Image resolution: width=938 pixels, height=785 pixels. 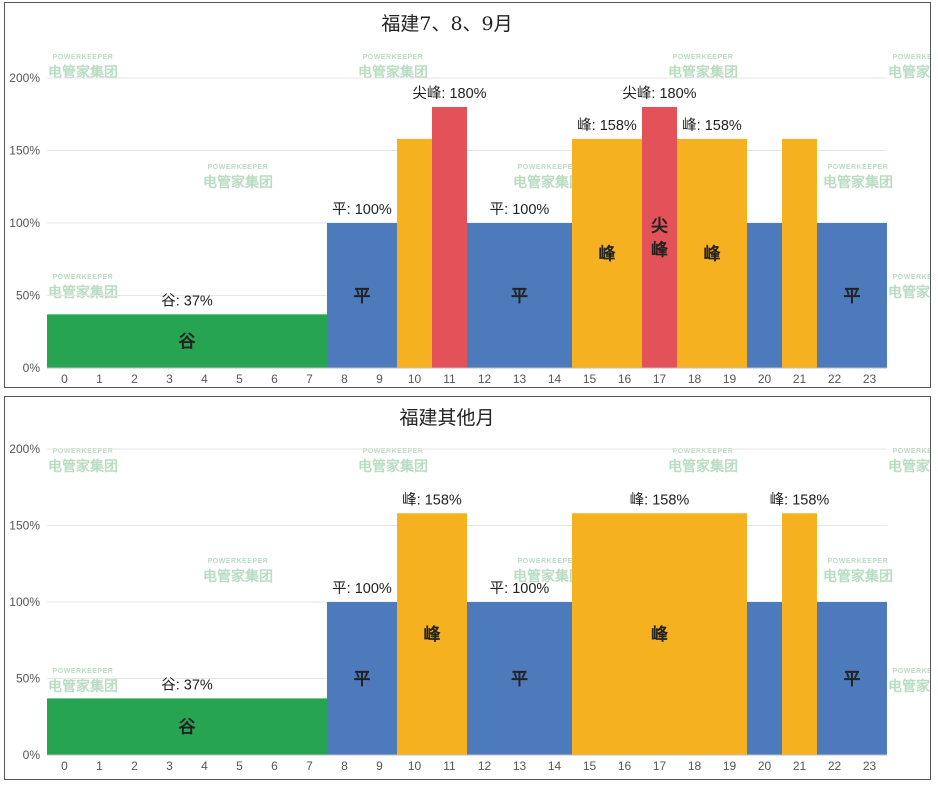 I want to click on x-tick-label: 19, so click(x=730, y=379).